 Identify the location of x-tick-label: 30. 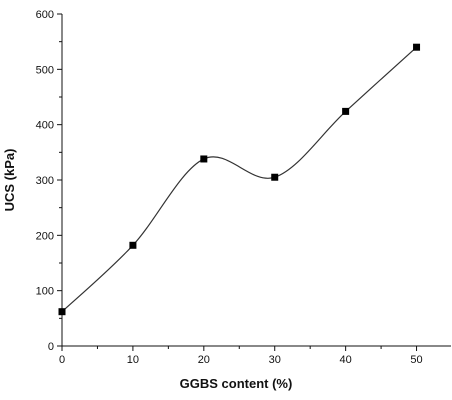
(275, 360).